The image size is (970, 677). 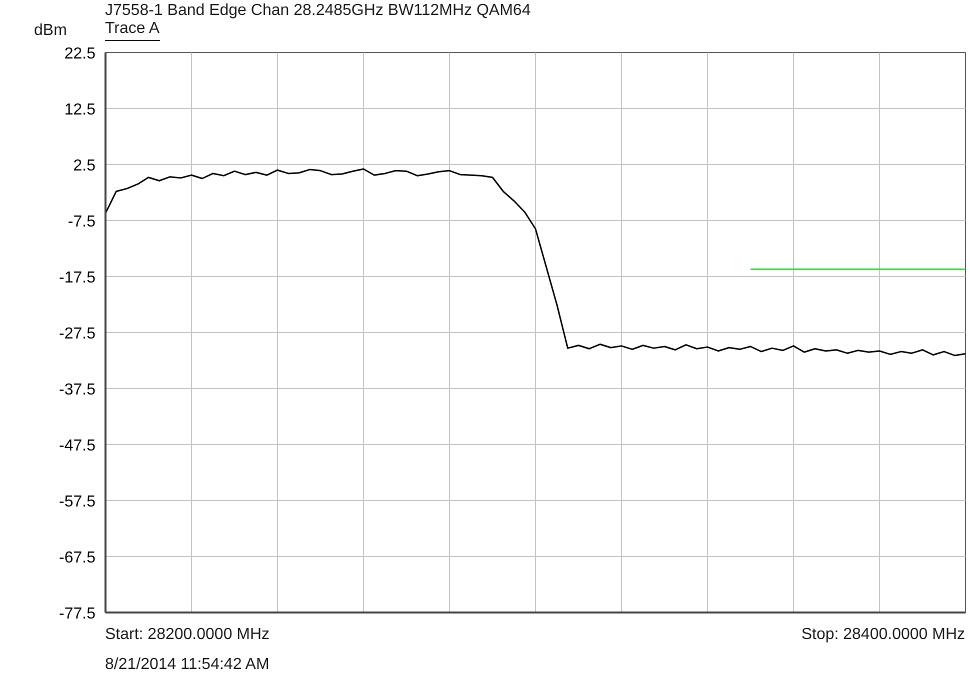 What do you see at coordinates (82, 222) in the screenshot?
I see `y-tick-label: -7.5` at bounding box center [82, 222].